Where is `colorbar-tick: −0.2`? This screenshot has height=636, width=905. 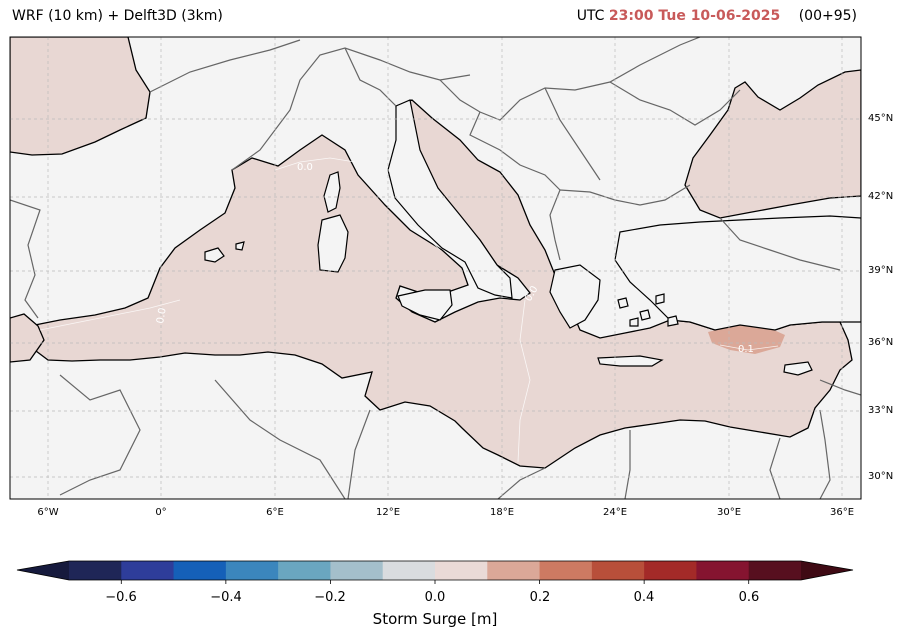
colorbar-tick: −0.2 is located at coordinates (330, 597).